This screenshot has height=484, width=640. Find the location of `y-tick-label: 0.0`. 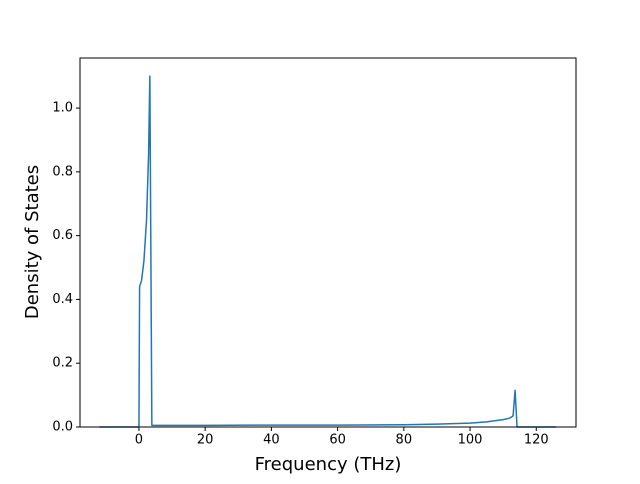

y-tick-label: 0.0 is located at coordinates (62, 427).